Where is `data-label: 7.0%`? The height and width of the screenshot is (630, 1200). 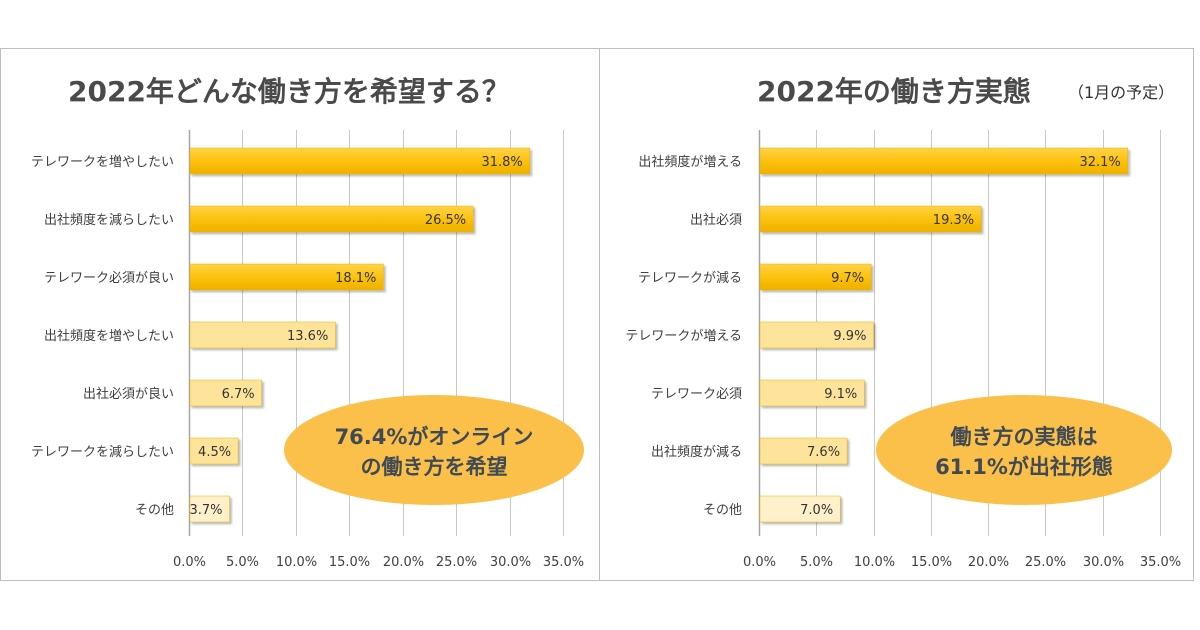
data-label: 7.0% is located at coordinates (816, 510).